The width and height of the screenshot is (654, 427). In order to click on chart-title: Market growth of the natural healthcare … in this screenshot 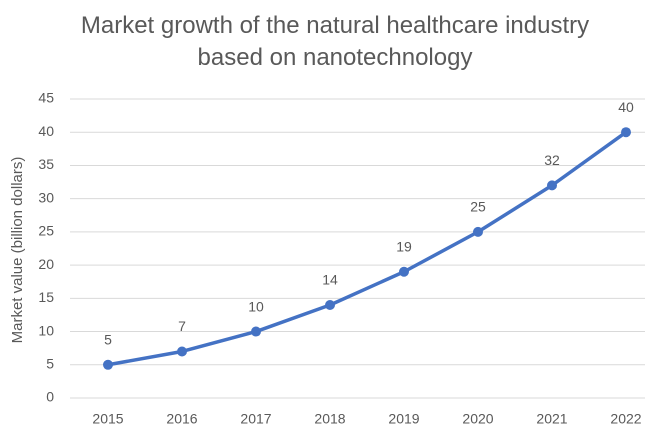, I will do `click(335, 41)`.